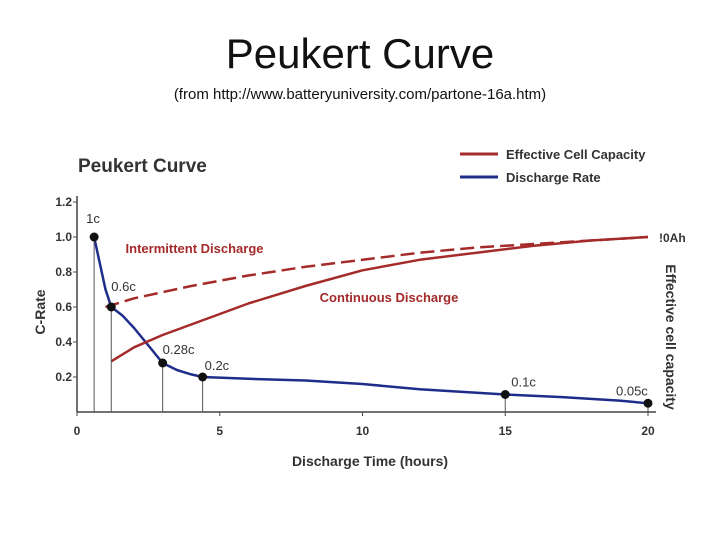 Image resolution: width=720 pixels, height=540 pixels. Describe the element at coordinates (195, 248) in the screenshot. I see `intermittent-discharge-label: Intermittent Discharge` at that location.